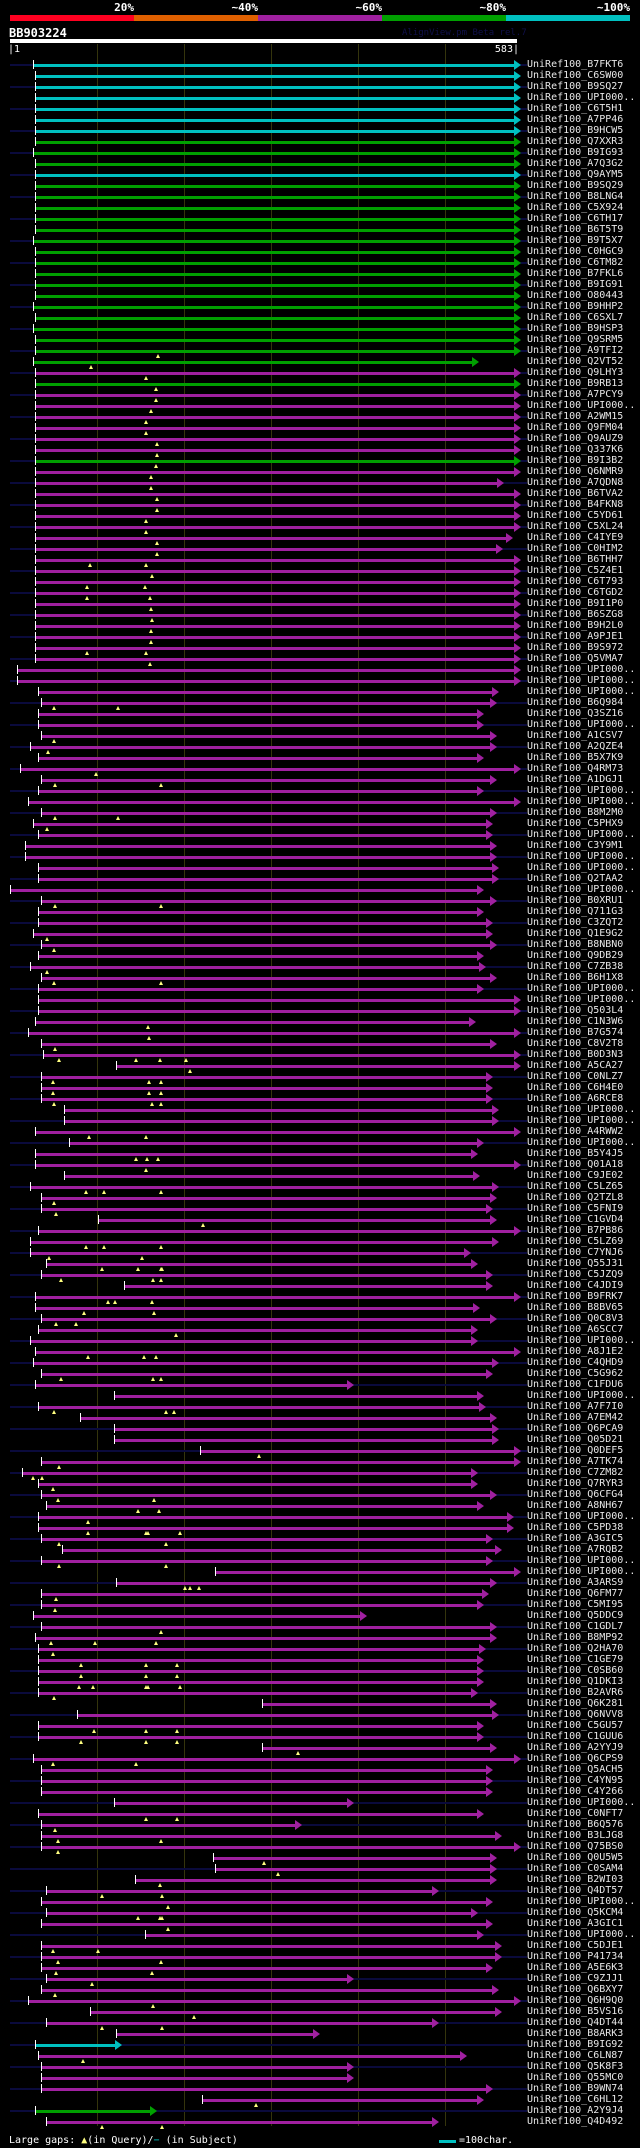 This screenshot has width=640, height=2148. What do you see at coordinates (575, 1670) in the screenshot?
I see `hit-label: UniRef100_C0SB60` at bounding box center [575, 1670].